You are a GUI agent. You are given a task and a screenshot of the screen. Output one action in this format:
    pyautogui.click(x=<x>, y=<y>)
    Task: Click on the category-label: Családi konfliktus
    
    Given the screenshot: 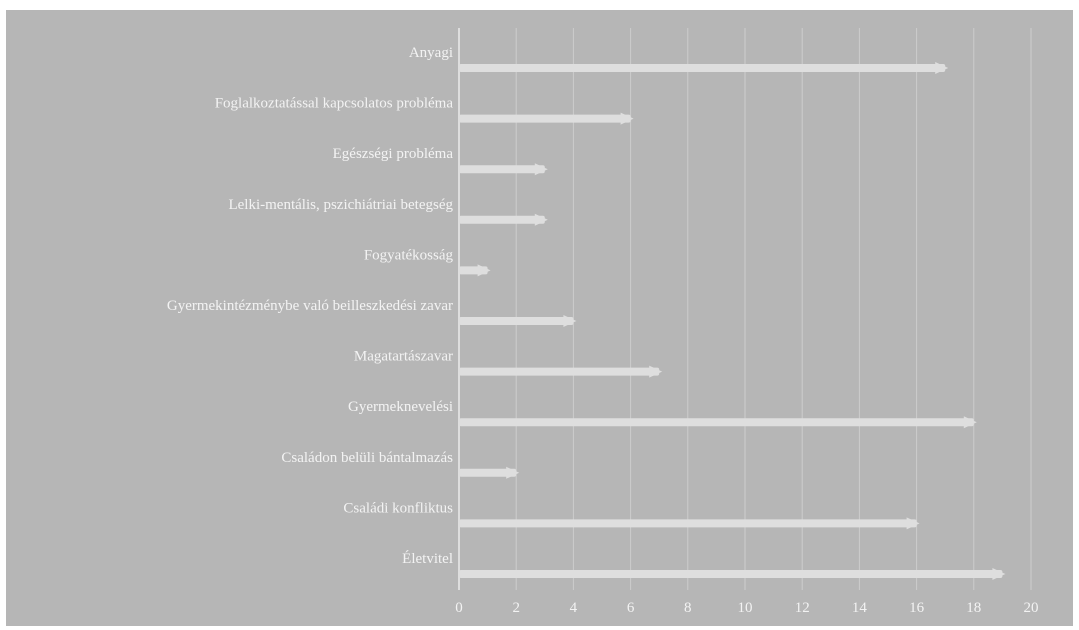 What is the action you would take?
    pyautogui.click(x=398, y=508)
    